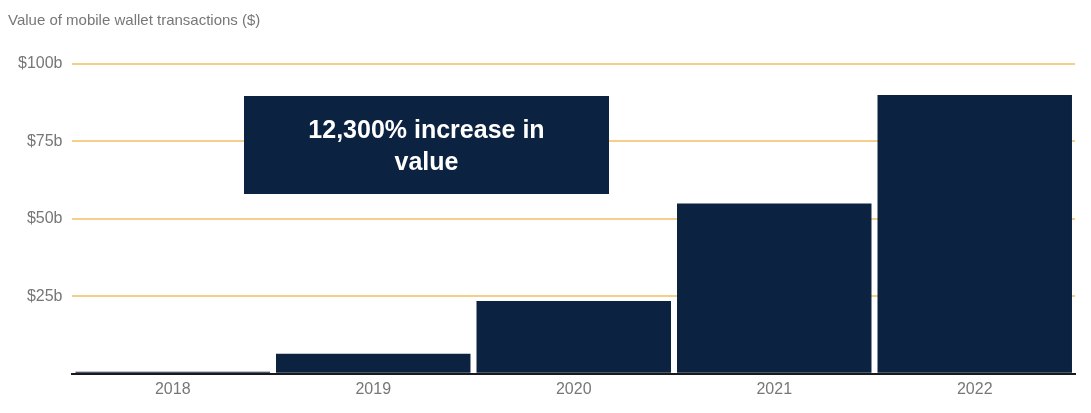 This screenshot has width=1091, height=413. I want to click on y-tick-label: $100b, so click(40, 63).